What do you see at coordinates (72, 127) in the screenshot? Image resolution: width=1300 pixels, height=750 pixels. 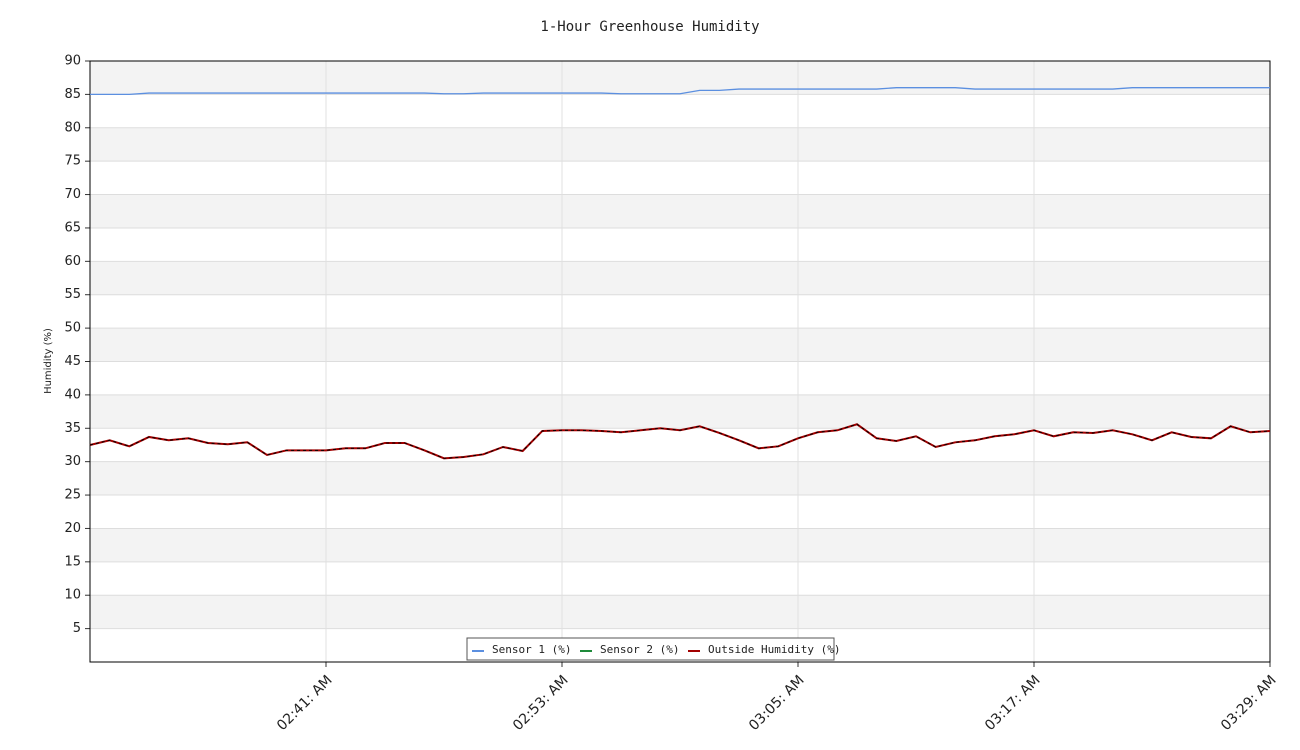 I see `y-tick-label: 80` at bounding box center [72, 127].